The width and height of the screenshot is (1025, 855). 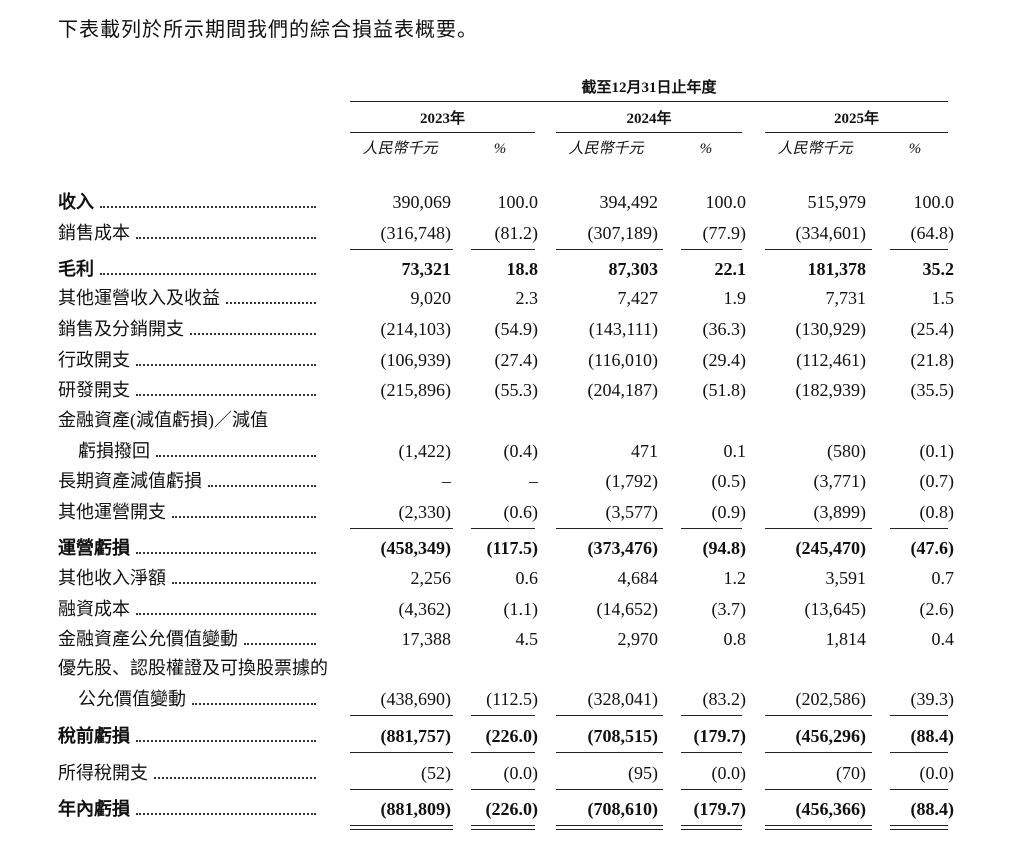 I want to click on label-text: 融資成本, so click(x=94, y=609).